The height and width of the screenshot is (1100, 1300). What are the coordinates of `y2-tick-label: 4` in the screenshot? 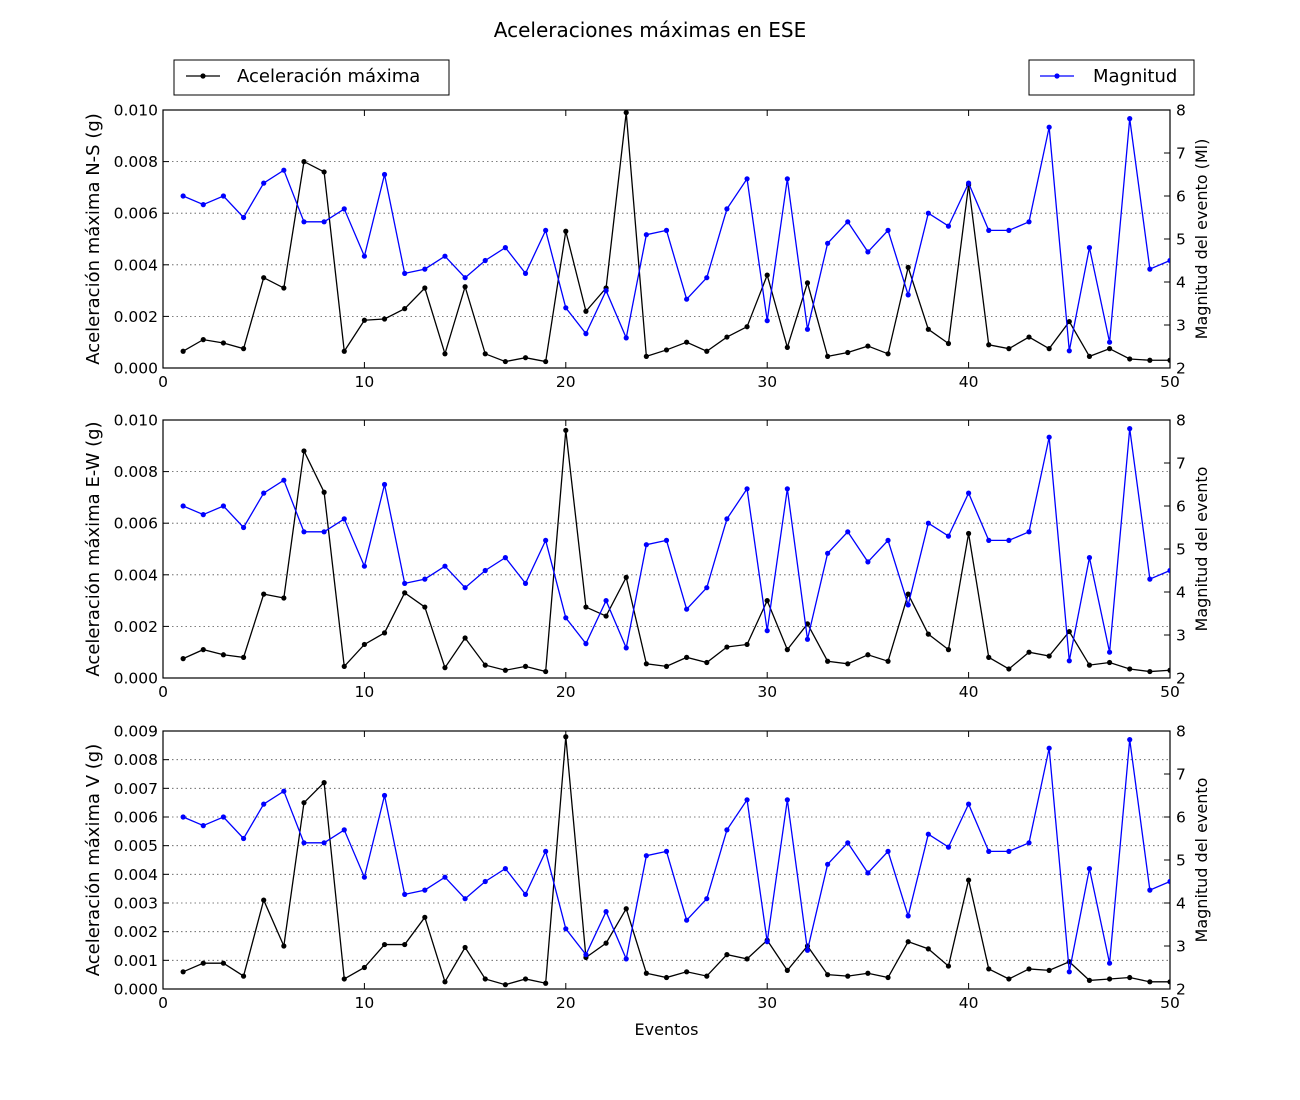 It's located at (1181, 593).